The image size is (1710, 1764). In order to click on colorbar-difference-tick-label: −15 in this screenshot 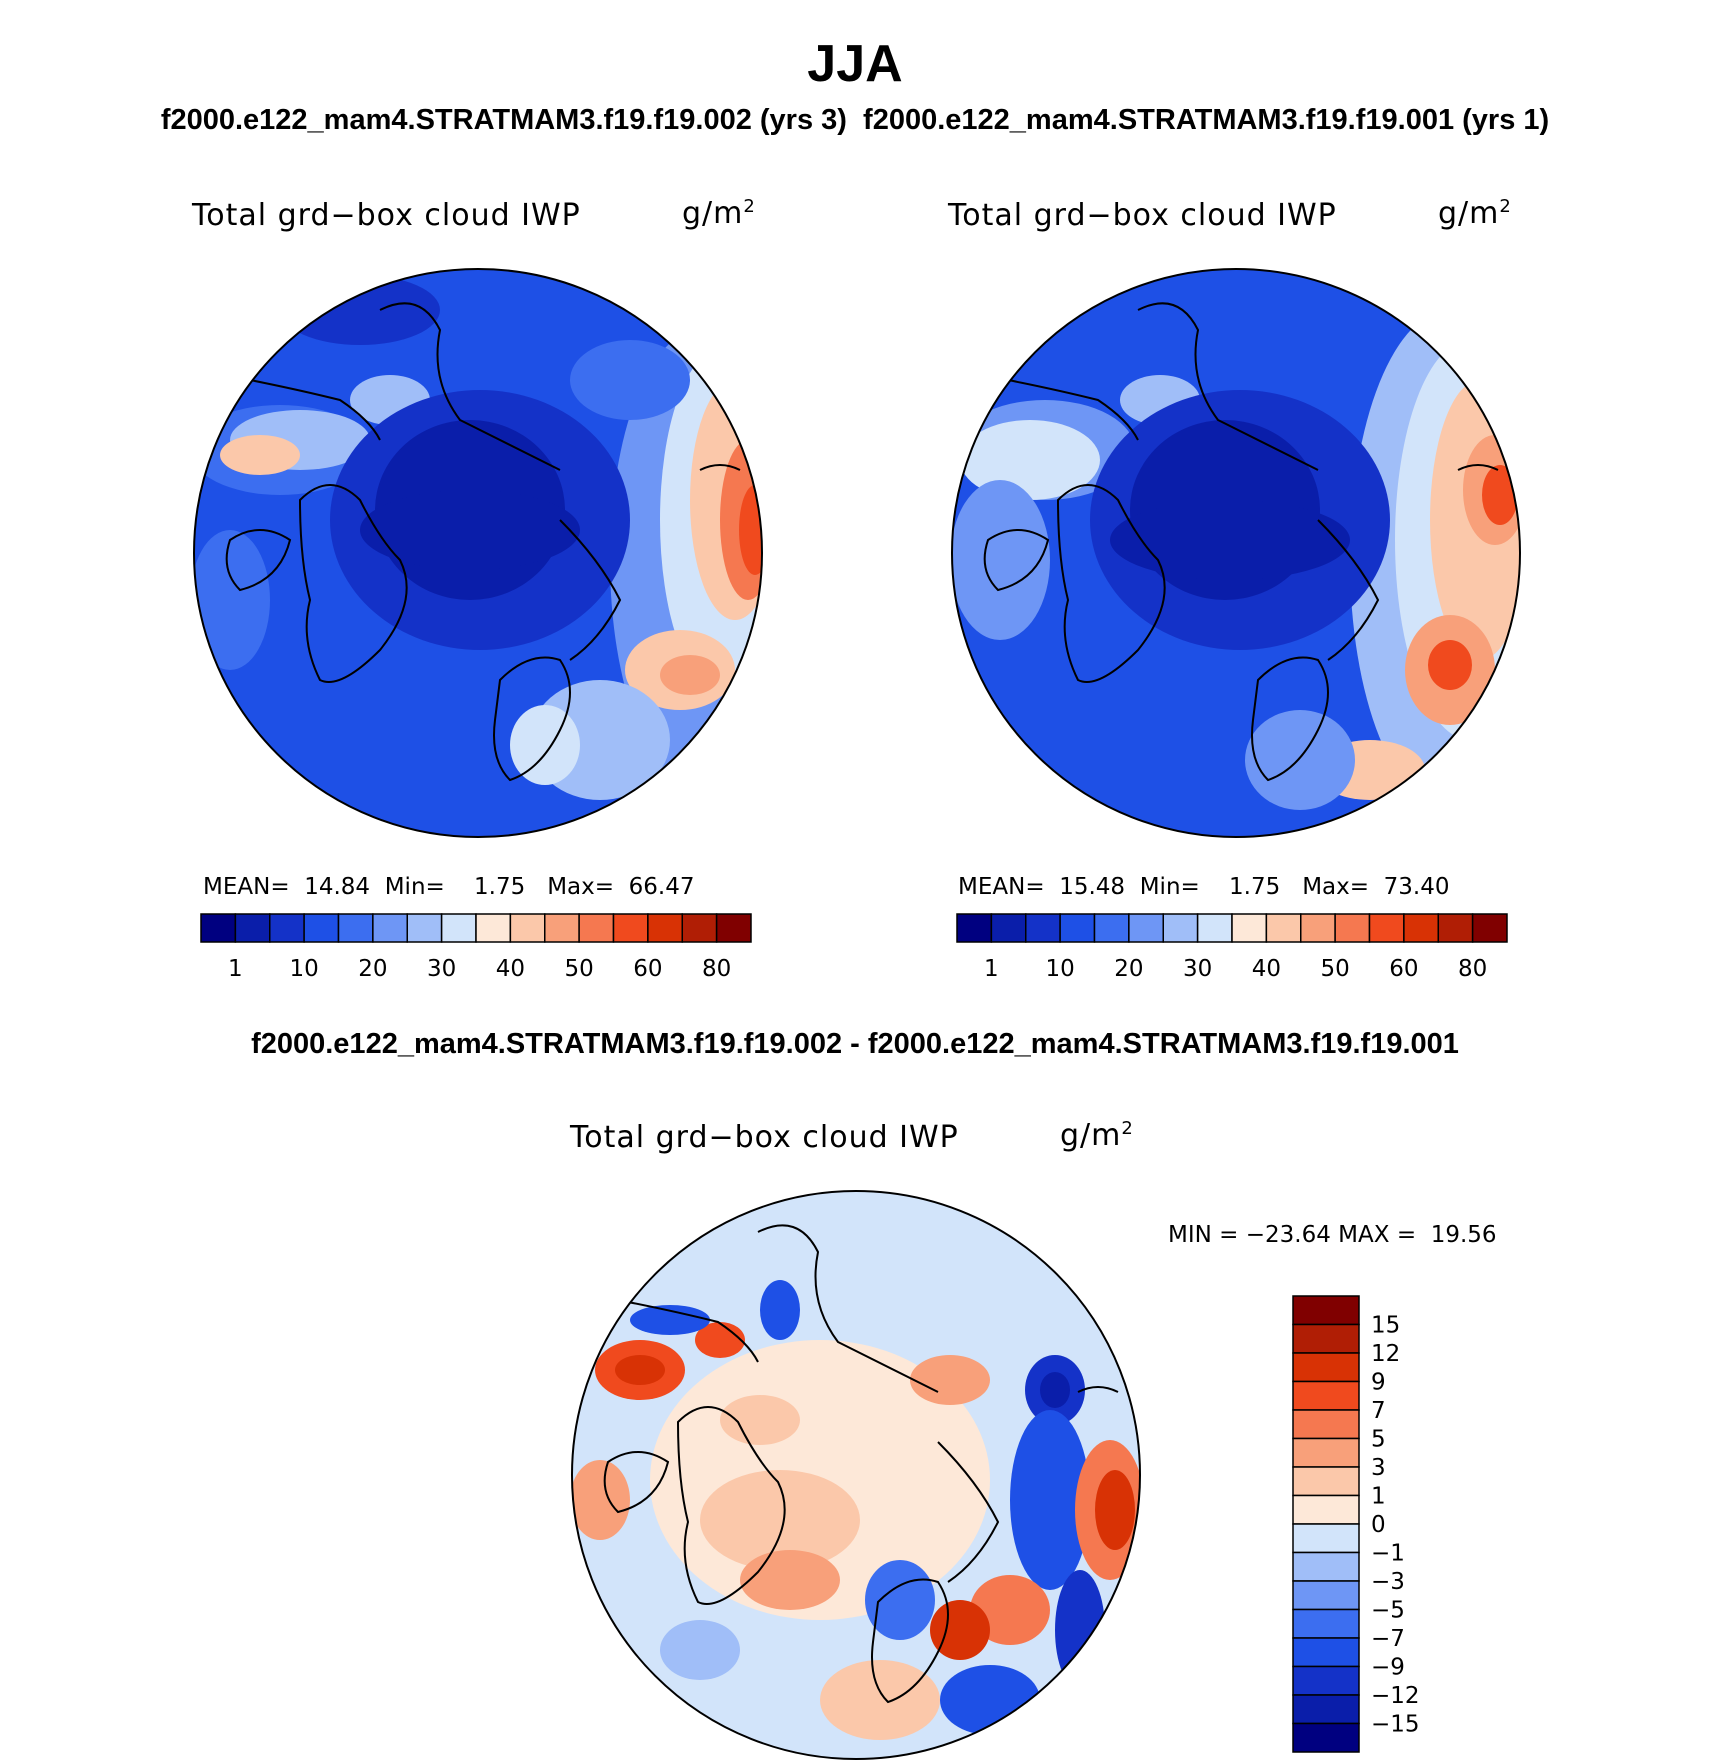, I will do `click(1395, 1725)`.